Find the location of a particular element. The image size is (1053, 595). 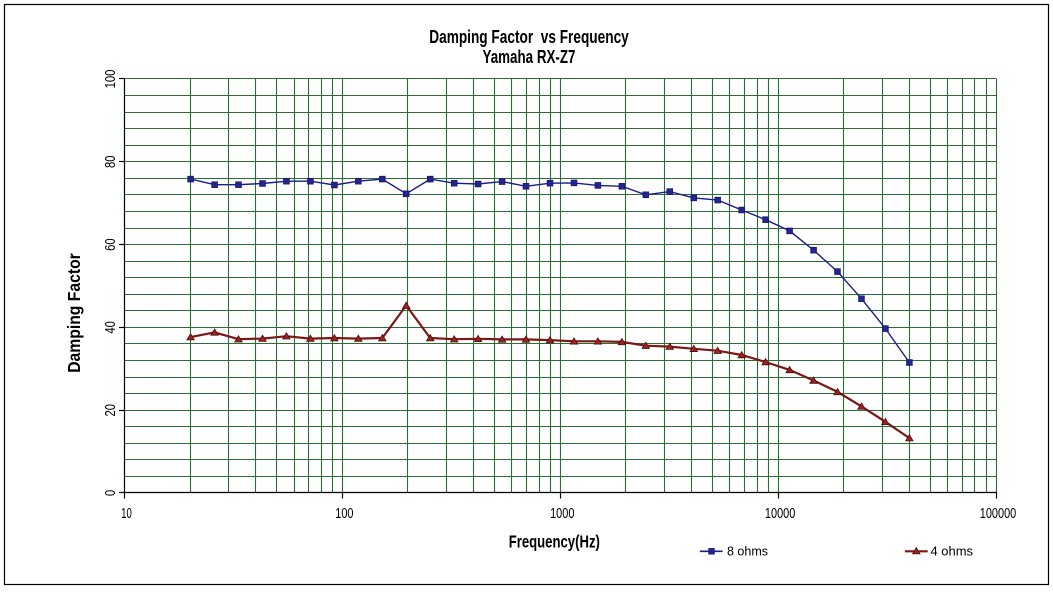

svg-text: 1000 is located at coordinates (562, 513).